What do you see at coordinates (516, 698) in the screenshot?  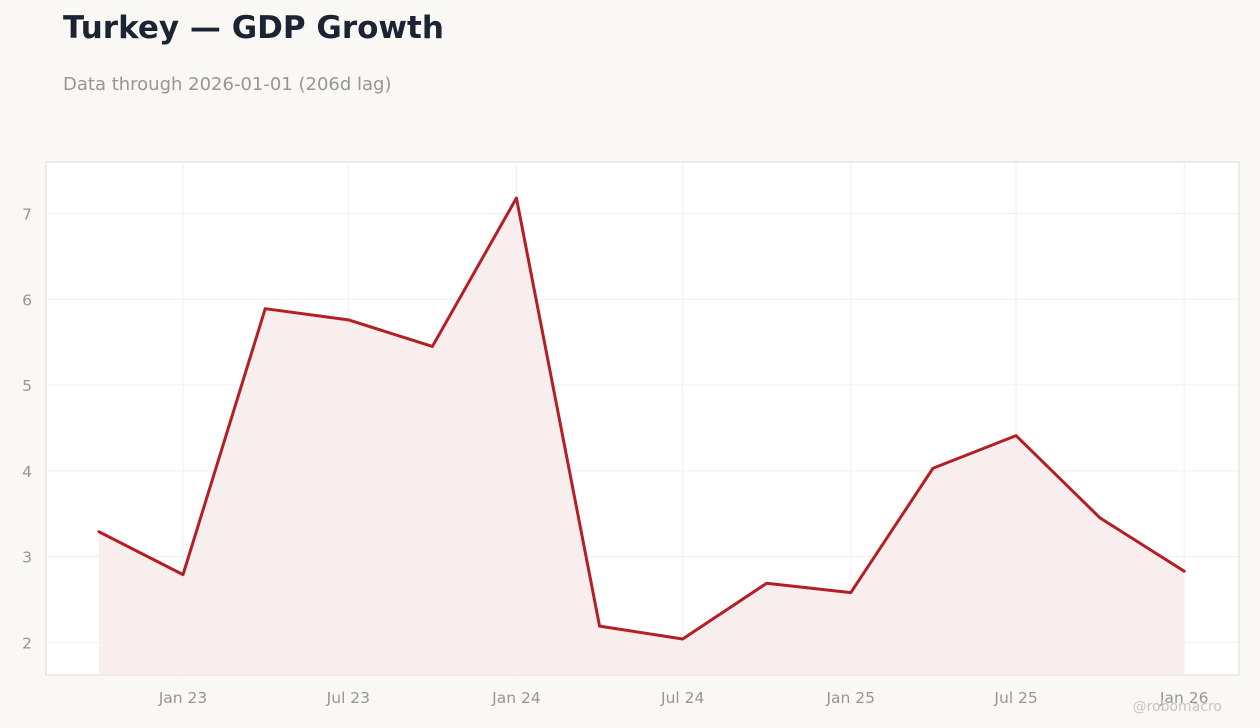 I see `x-tick-label: Jan 24` at bounding box center [516, 698].